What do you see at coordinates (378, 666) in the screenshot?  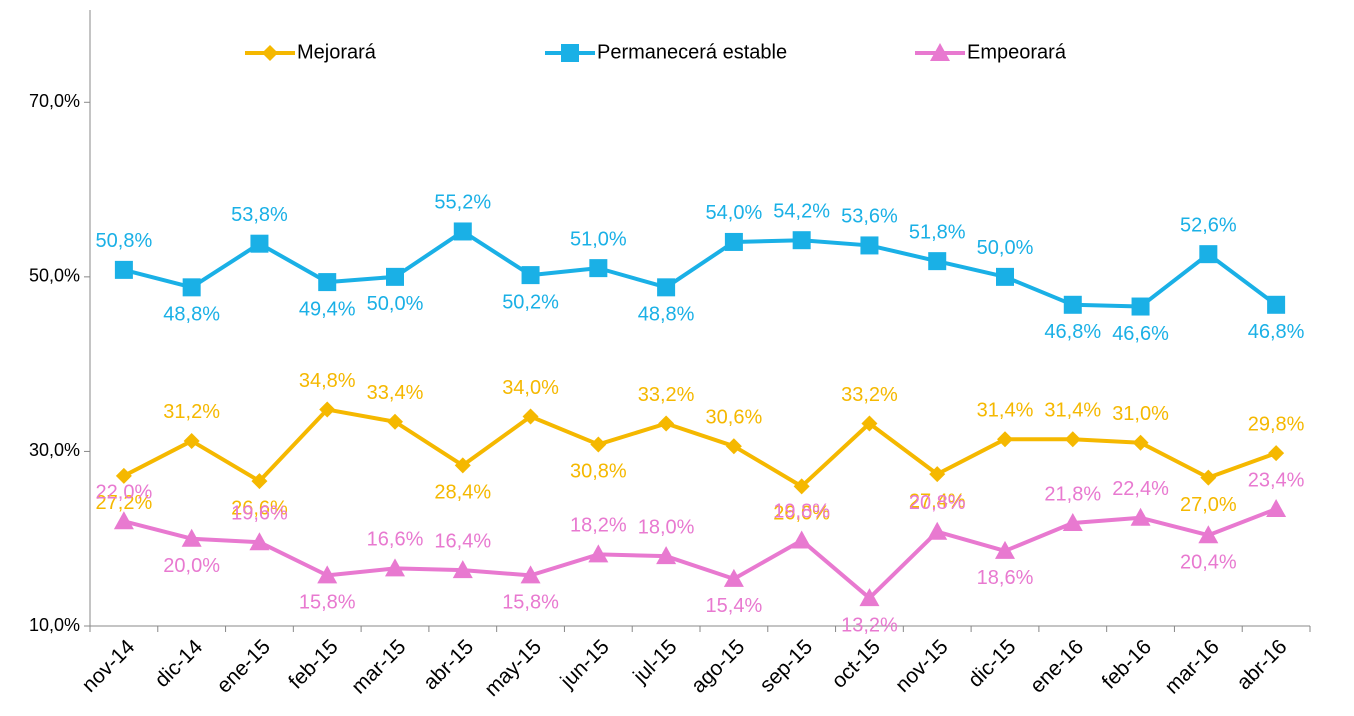 I see `x-tick-label: mar-15` at bounding box center [378, 666].